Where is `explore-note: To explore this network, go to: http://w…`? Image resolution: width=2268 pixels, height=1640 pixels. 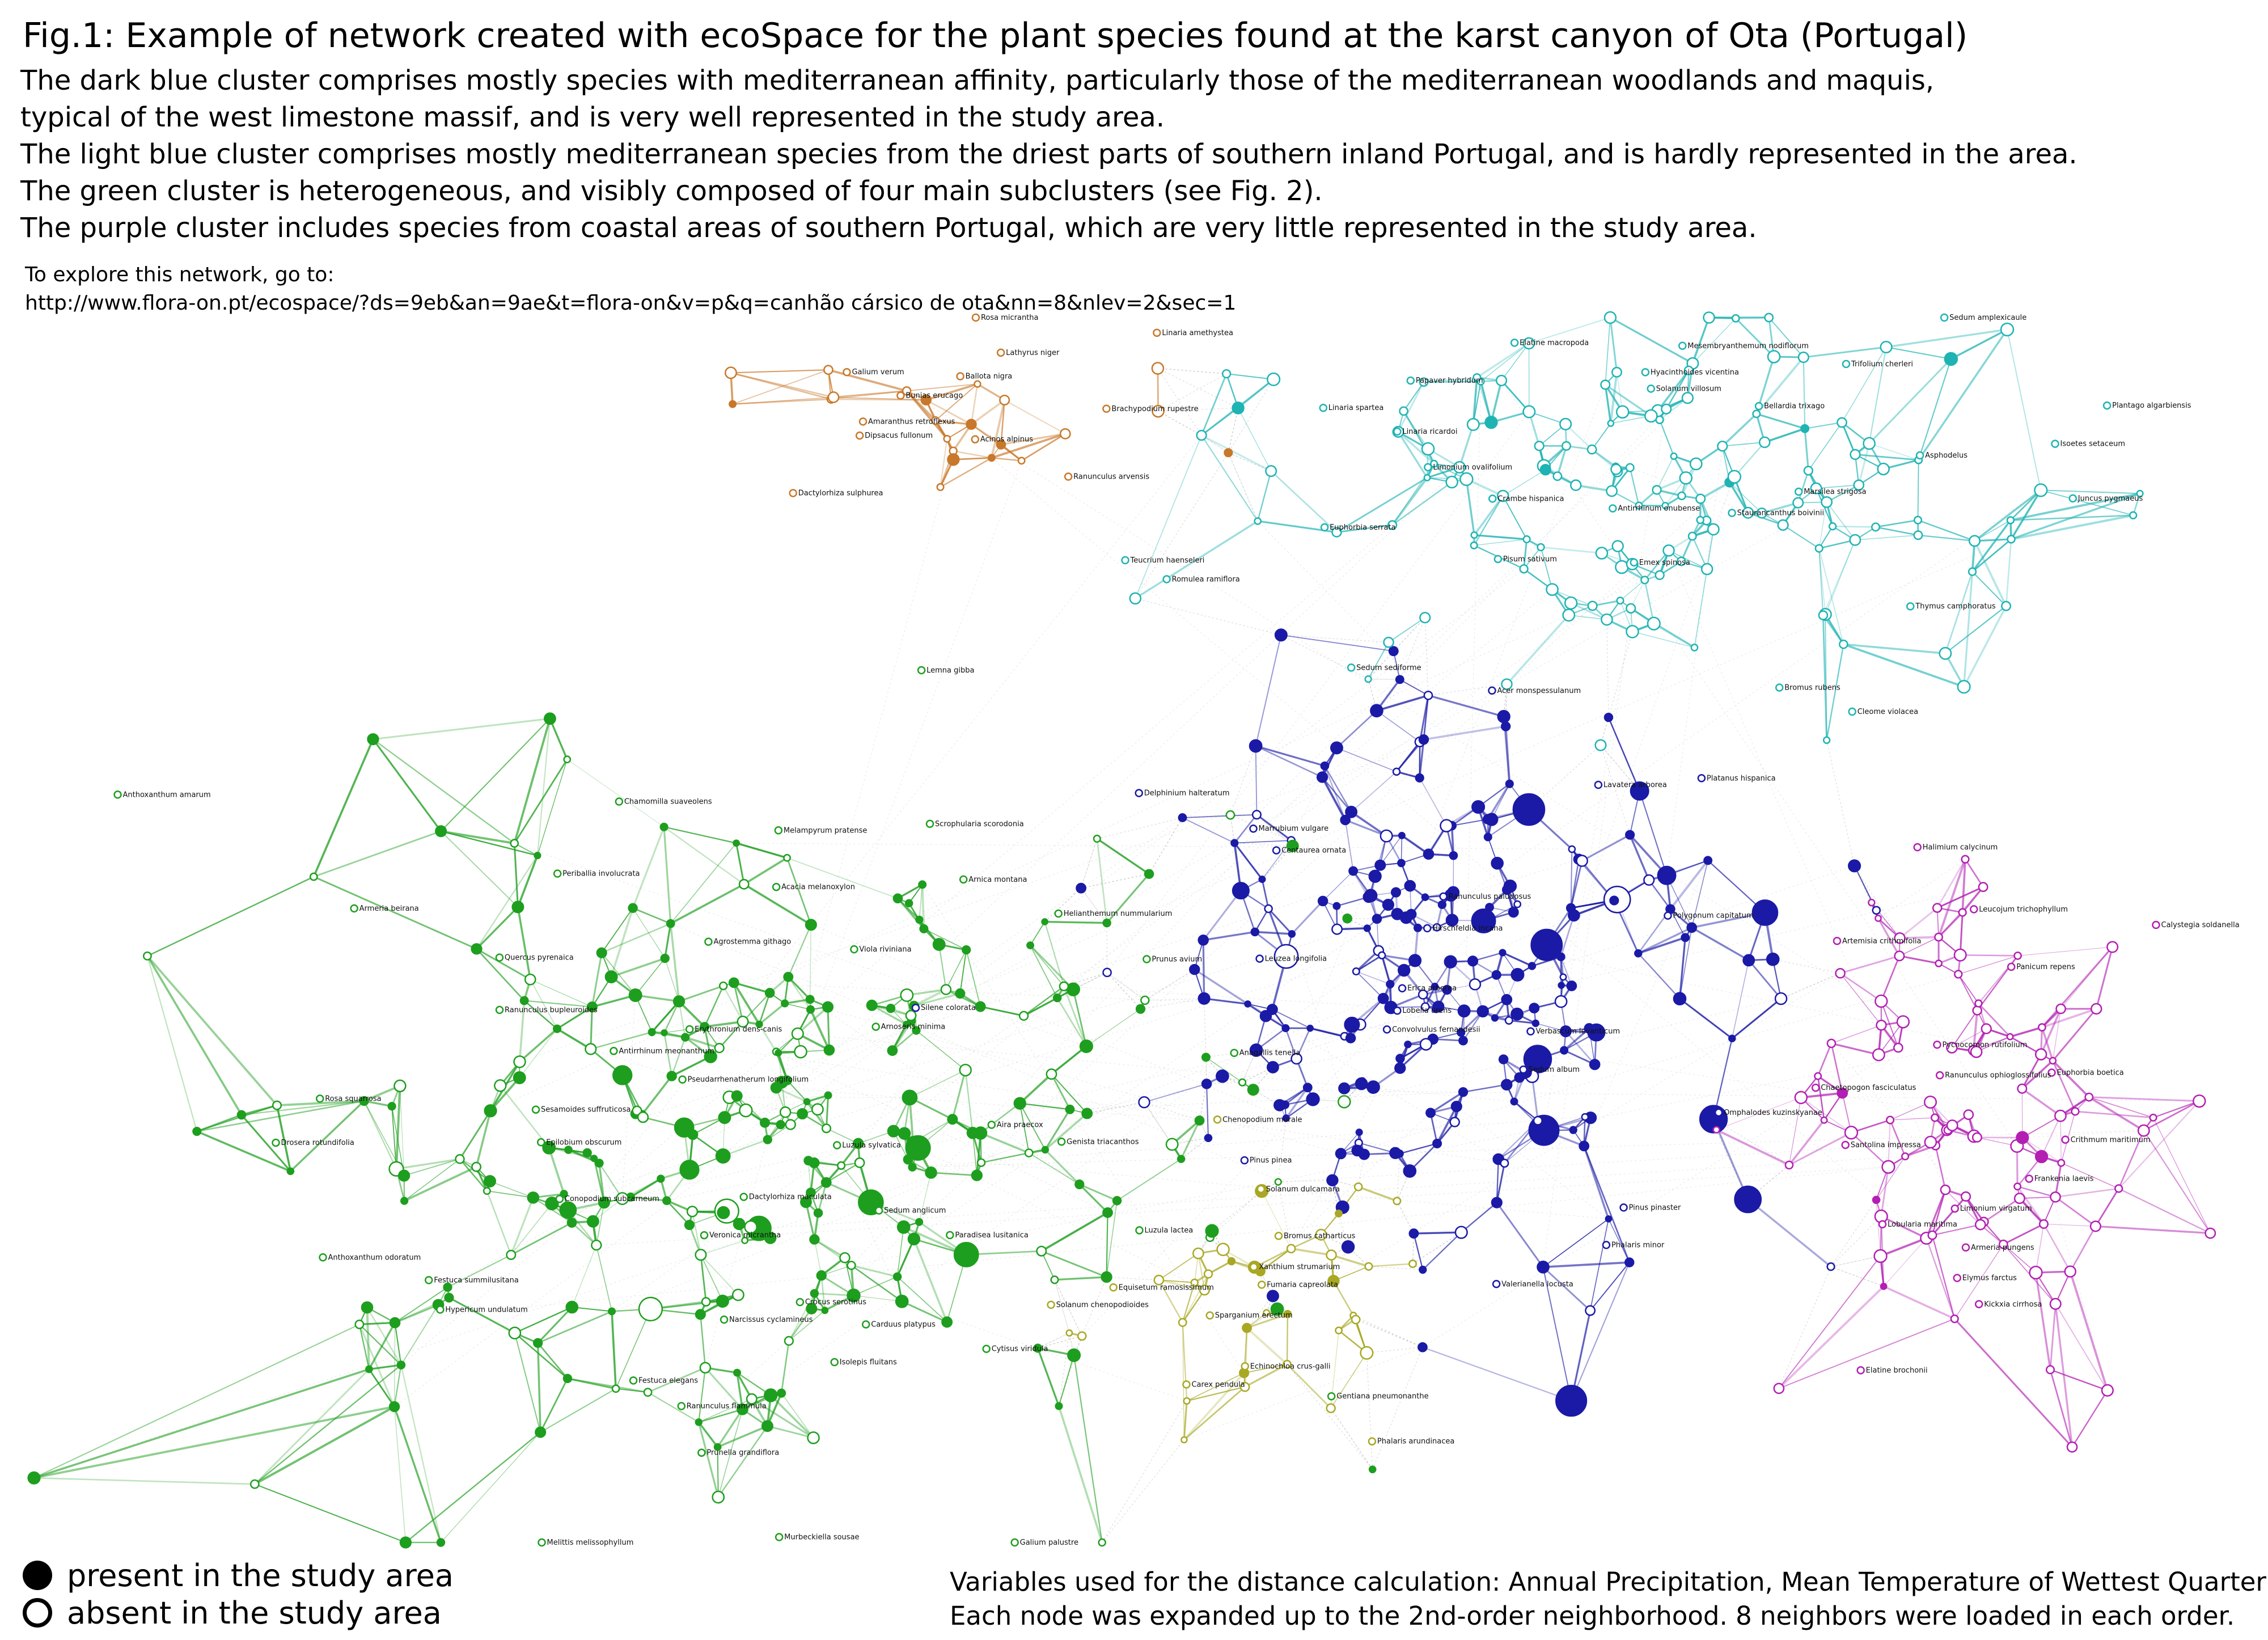 explore-note: To explore this network, go to: http://w… is located at coordinates (630, 289).